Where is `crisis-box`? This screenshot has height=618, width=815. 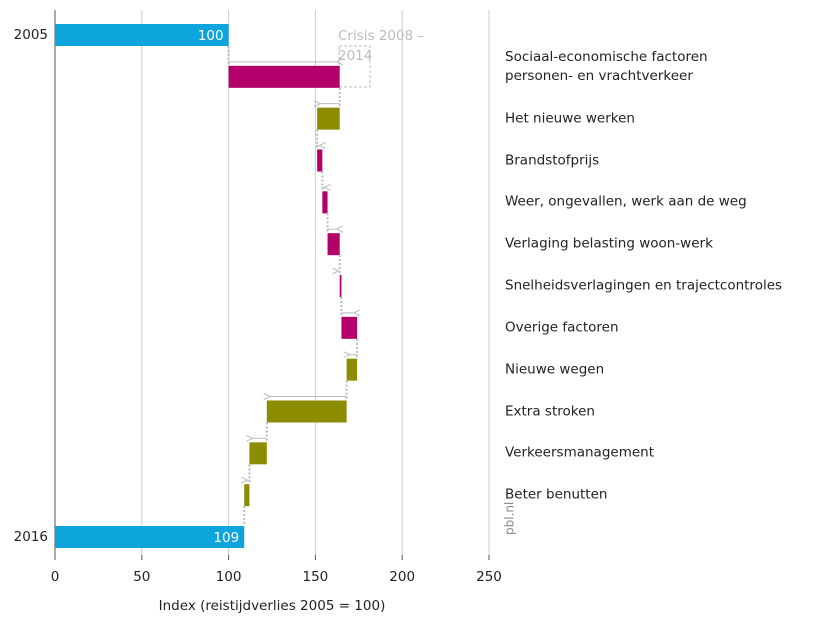 crisis-box is located at coordinates (354, 66).